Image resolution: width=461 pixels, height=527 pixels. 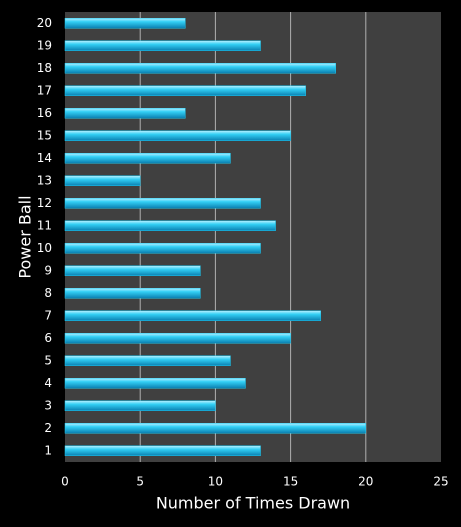 I want to click on y-tick-label: 1, so click(x=48, y=450).